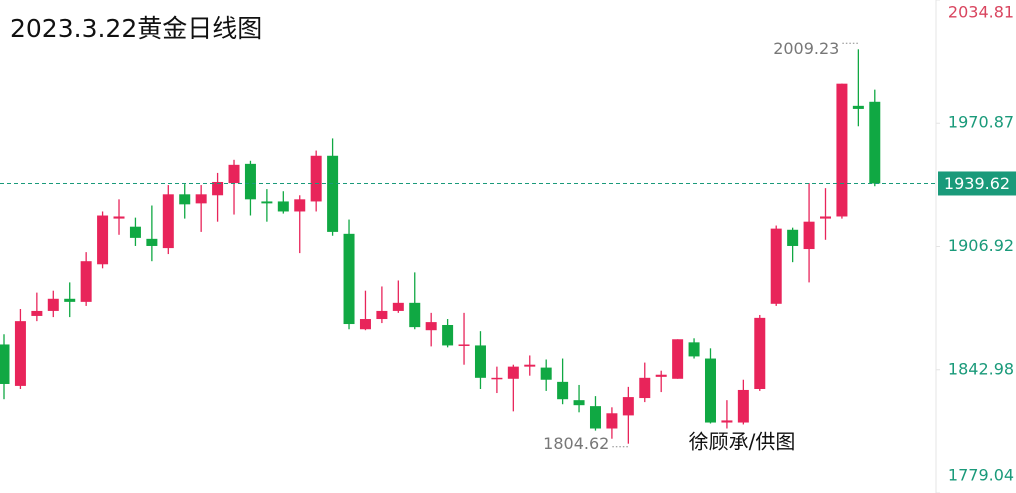 The image size is (1016, 493). What do you see at coordinates (981, 245) in the screenshot?
I see `y-tick-label: 1906.92` at bounding box center [981, 245].